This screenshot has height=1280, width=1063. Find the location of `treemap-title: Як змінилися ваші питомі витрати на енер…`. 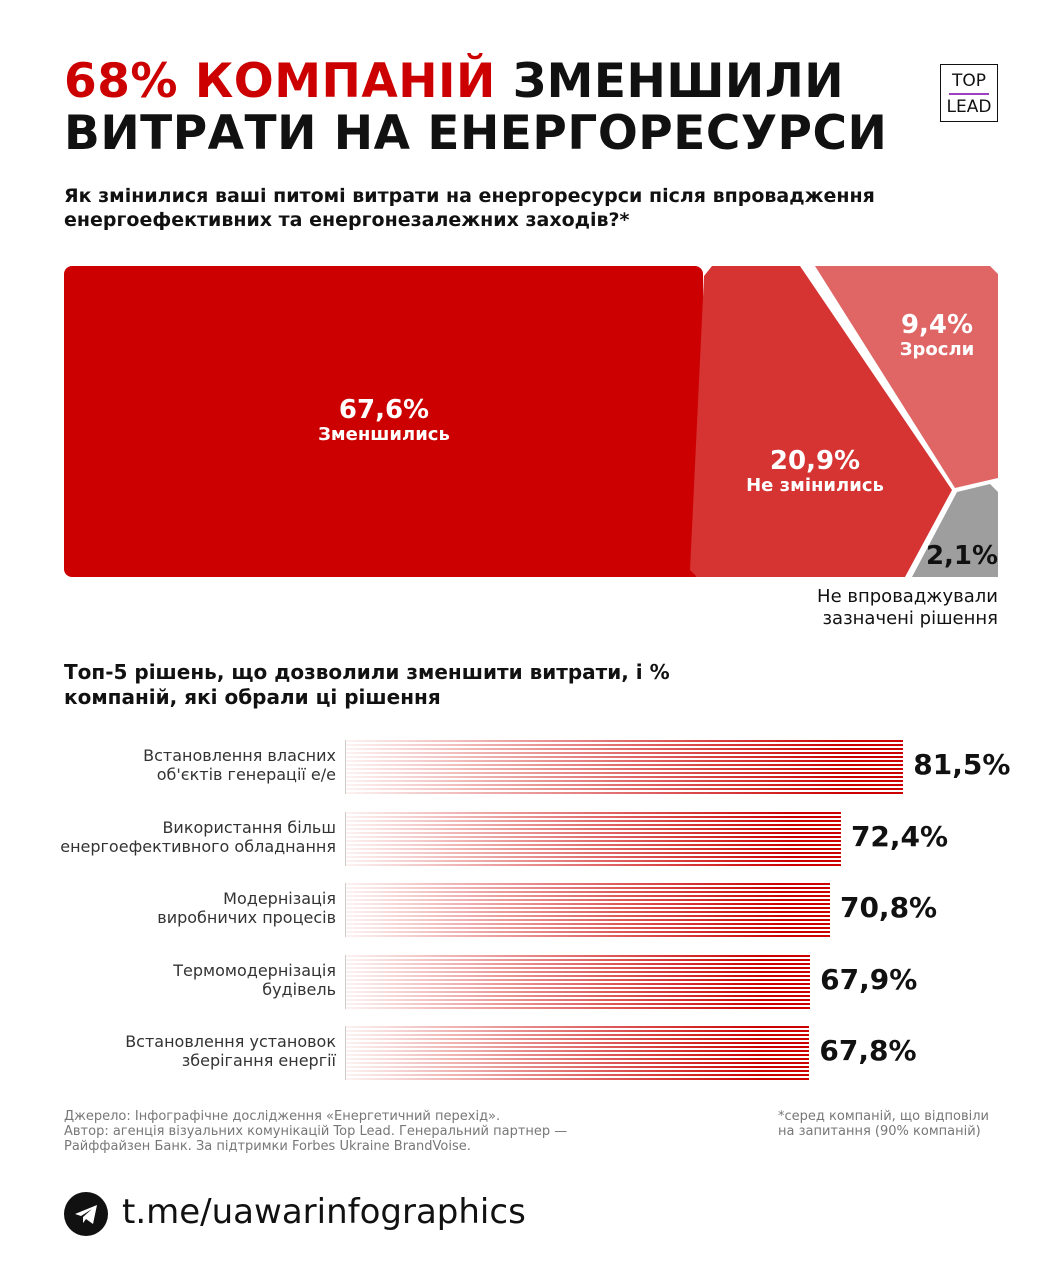

treemap-title: Як змінилися ваші питомі витрати на енер… is located at coordinates (469, 208).